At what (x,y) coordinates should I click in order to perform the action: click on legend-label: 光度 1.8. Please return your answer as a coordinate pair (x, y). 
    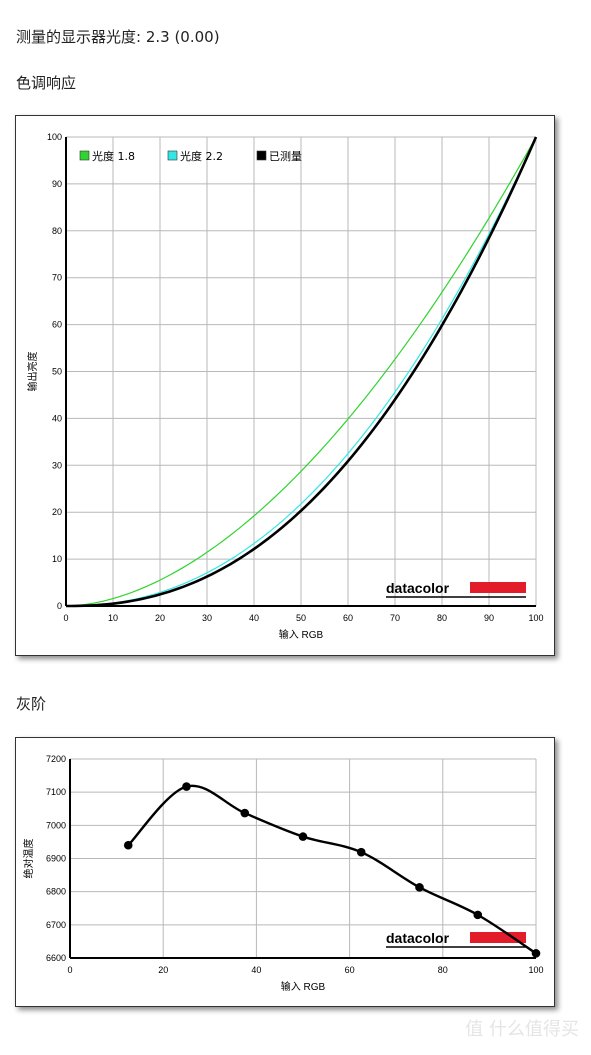
    Looking at the image, I should click on (113, 156).